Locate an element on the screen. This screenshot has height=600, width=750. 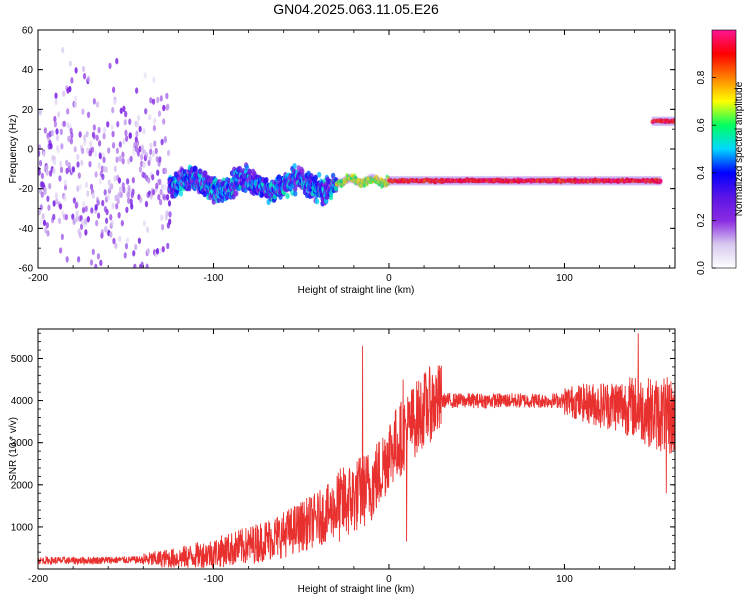
colorbar-tick-label: 0.6 is located at coordinates (701, 125).